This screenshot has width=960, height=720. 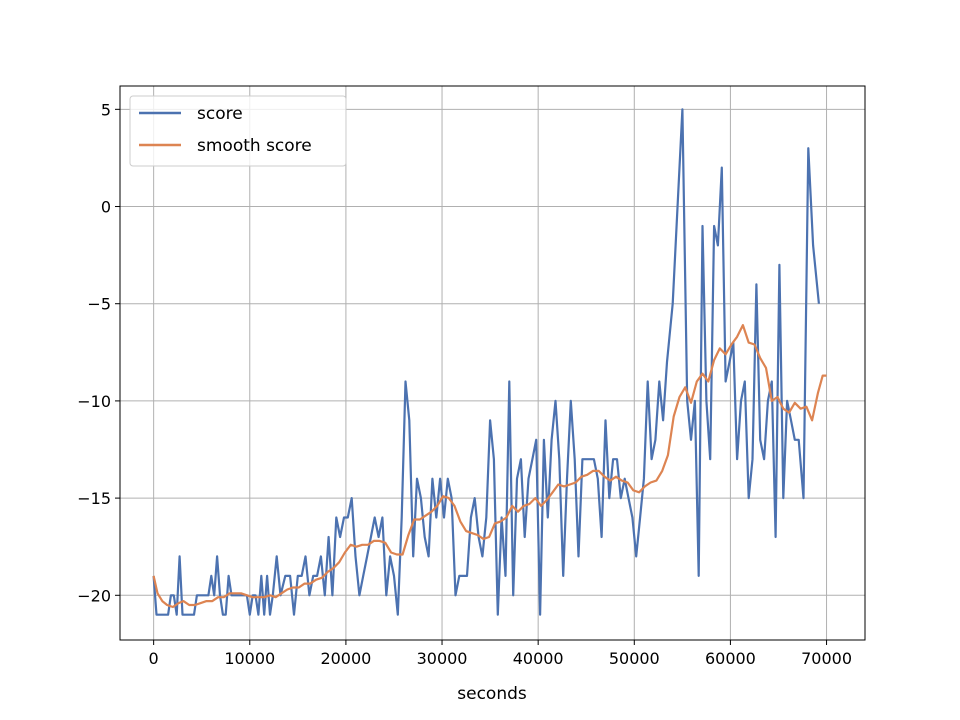 I want to click on y-tick-label: −20, so click(x=94, y=595).